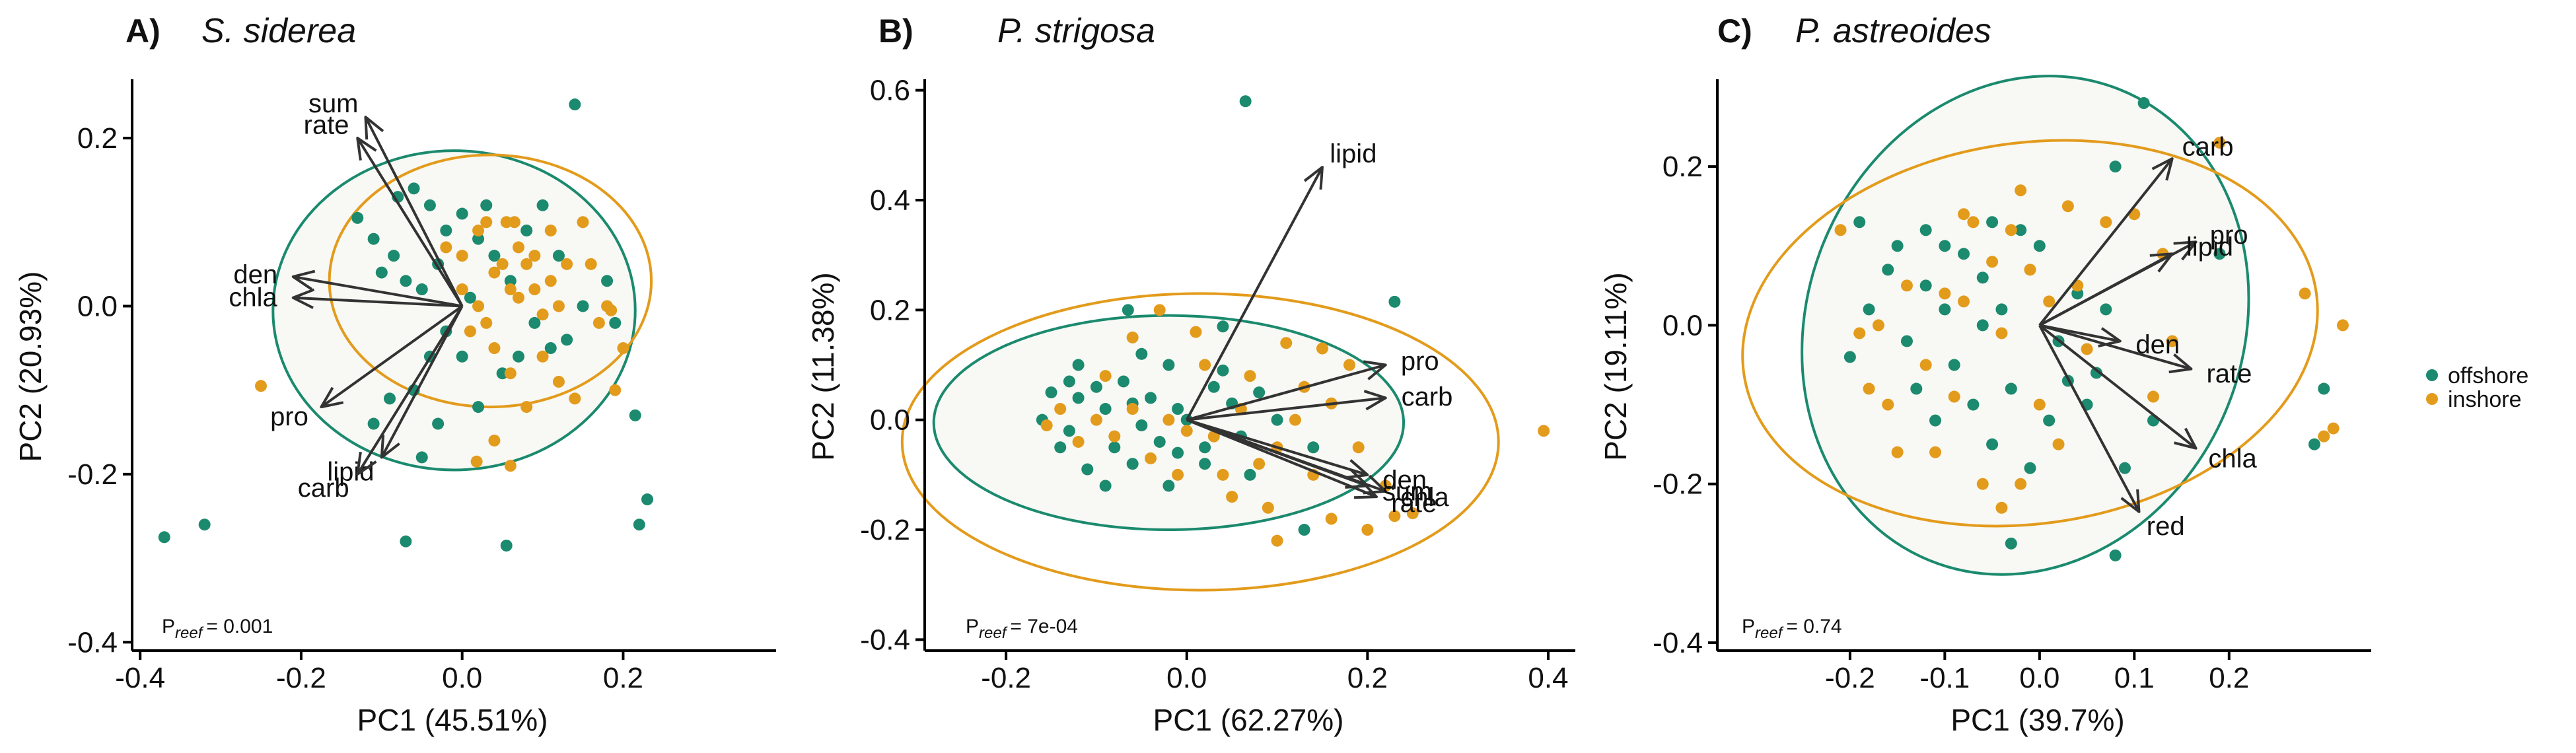 This screenshot has height=753, width=2576. What do you see at coordinates (1248, 720) in the screenshot?
I see `panel-b-x-axis-title: PC1 (62.27%)` at bounding box center [1248, 720].